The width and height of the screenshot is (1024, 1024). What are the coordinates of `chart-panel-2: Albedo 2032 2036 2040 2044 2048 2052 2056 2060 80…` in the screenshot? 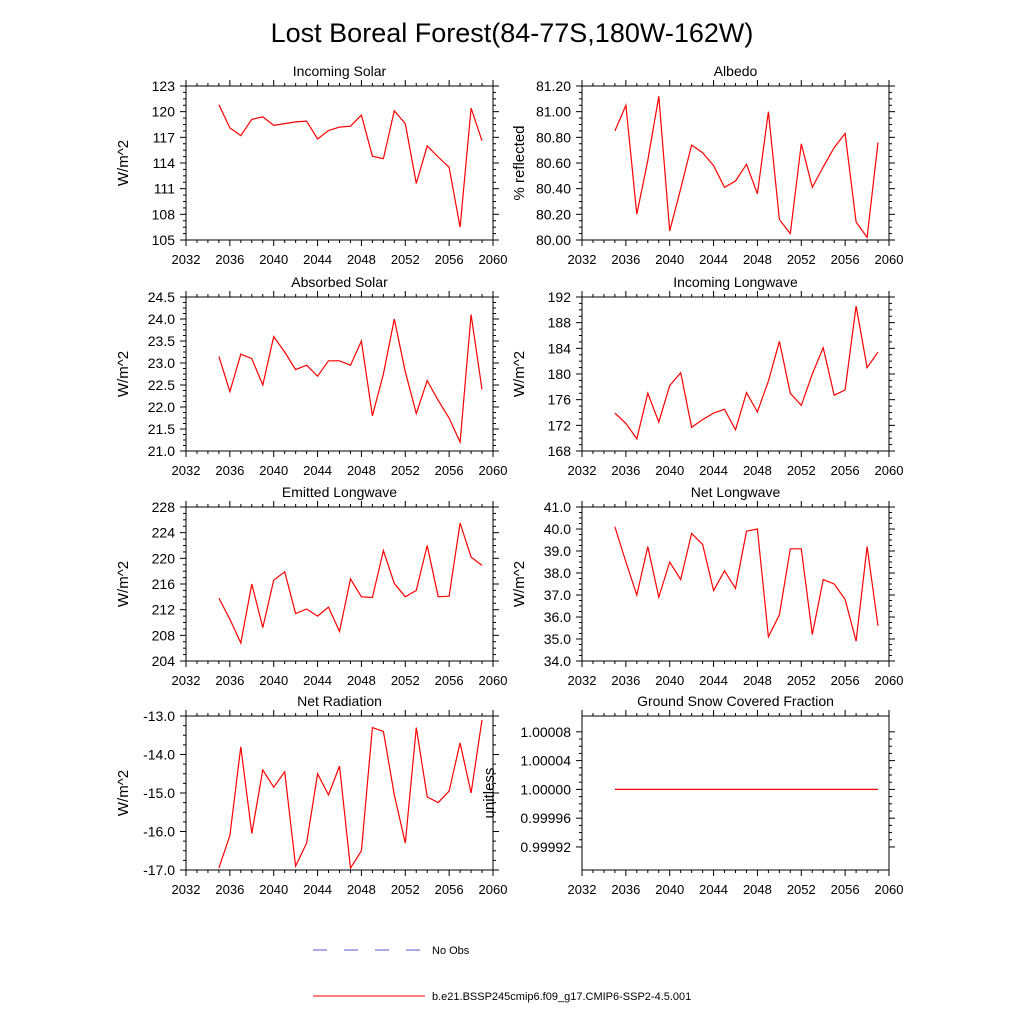 It's located at (707, 165).